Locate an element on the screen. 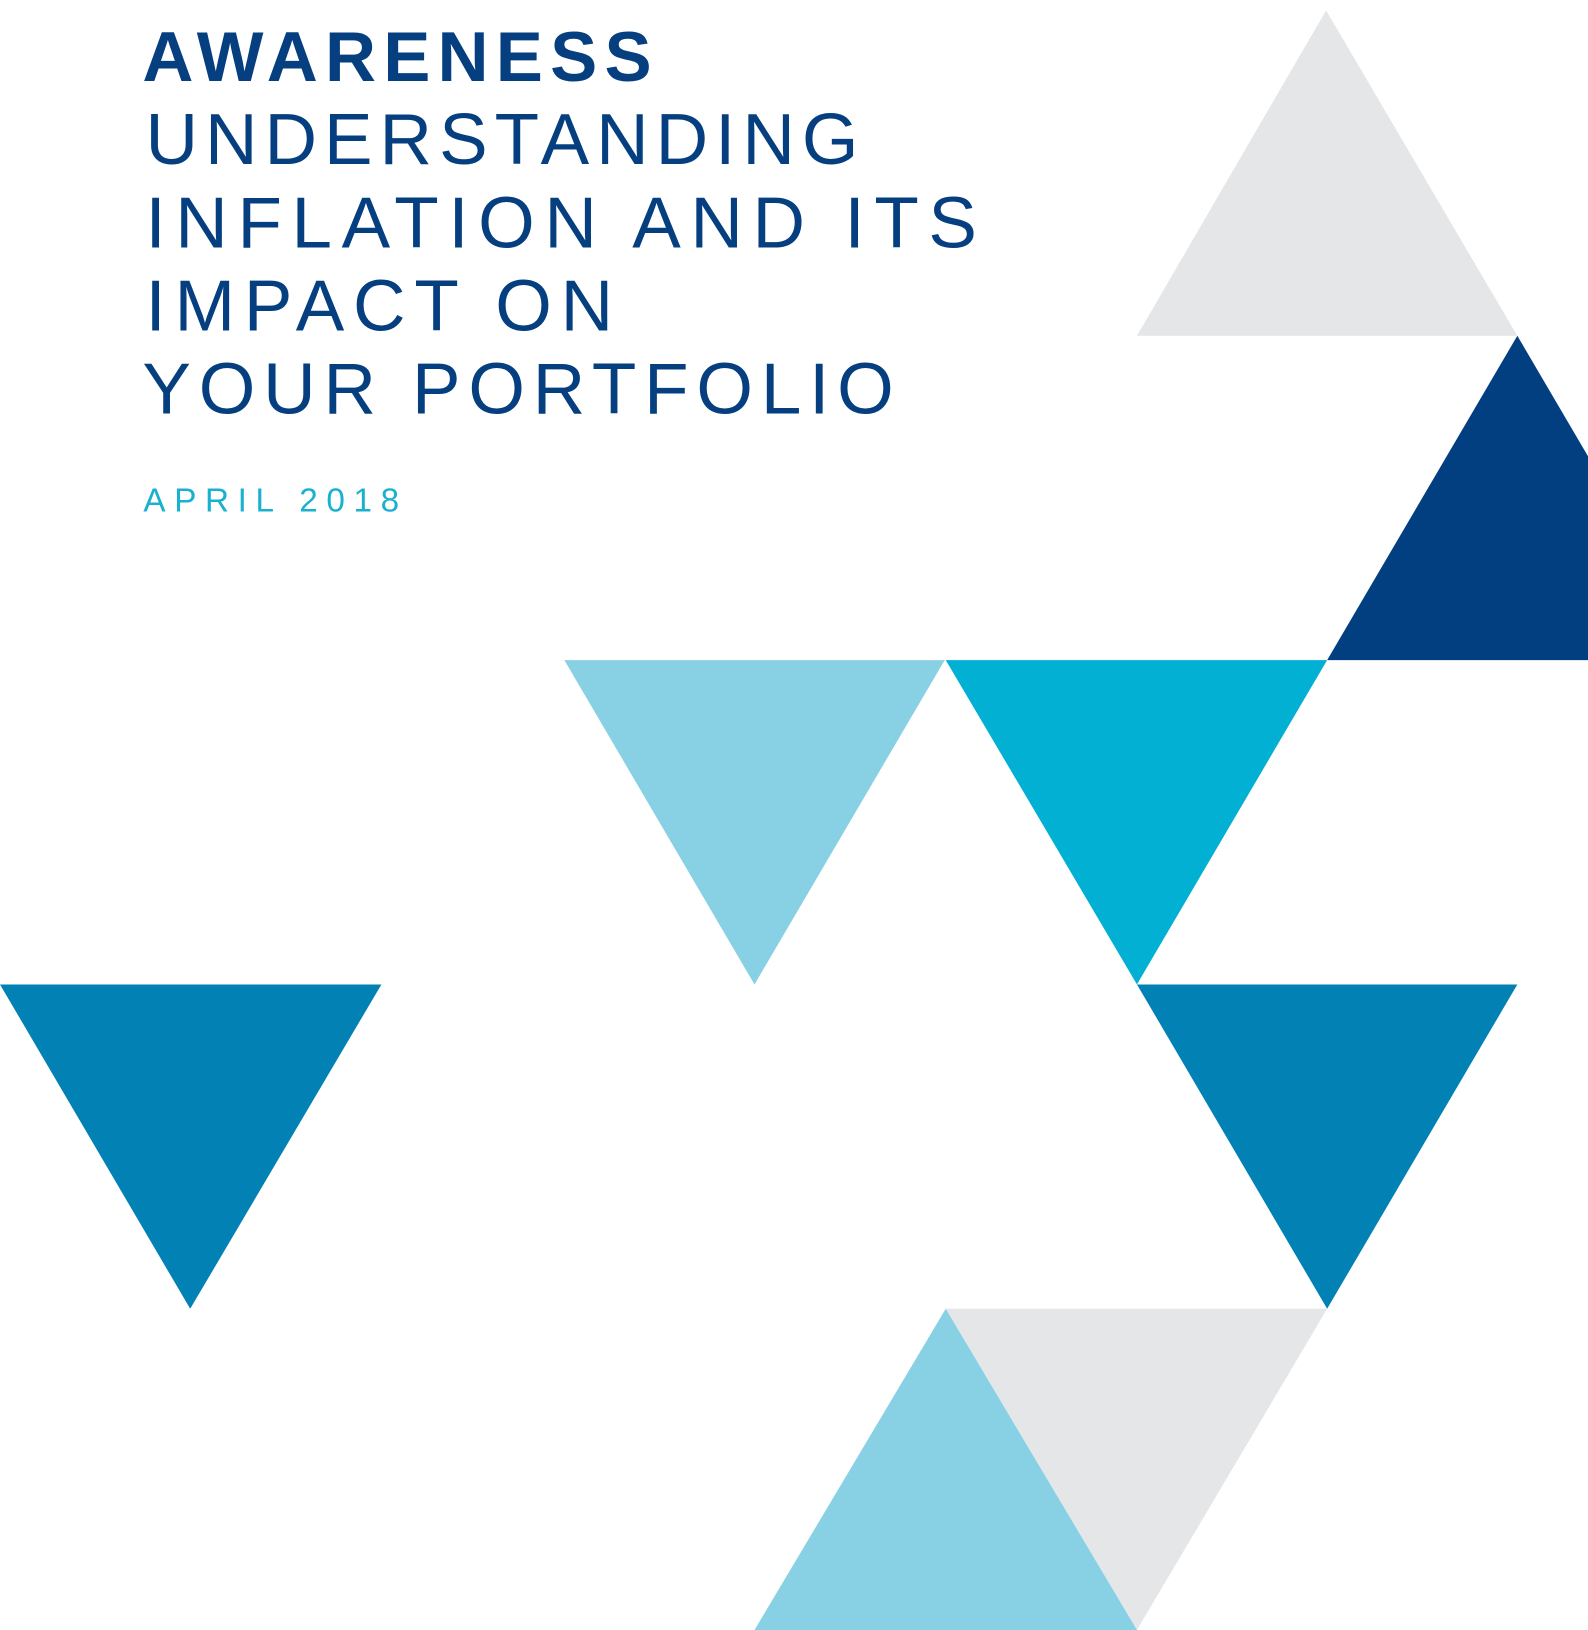  title-line: INFLATION AND ITS is located at coordinates (560, 222).